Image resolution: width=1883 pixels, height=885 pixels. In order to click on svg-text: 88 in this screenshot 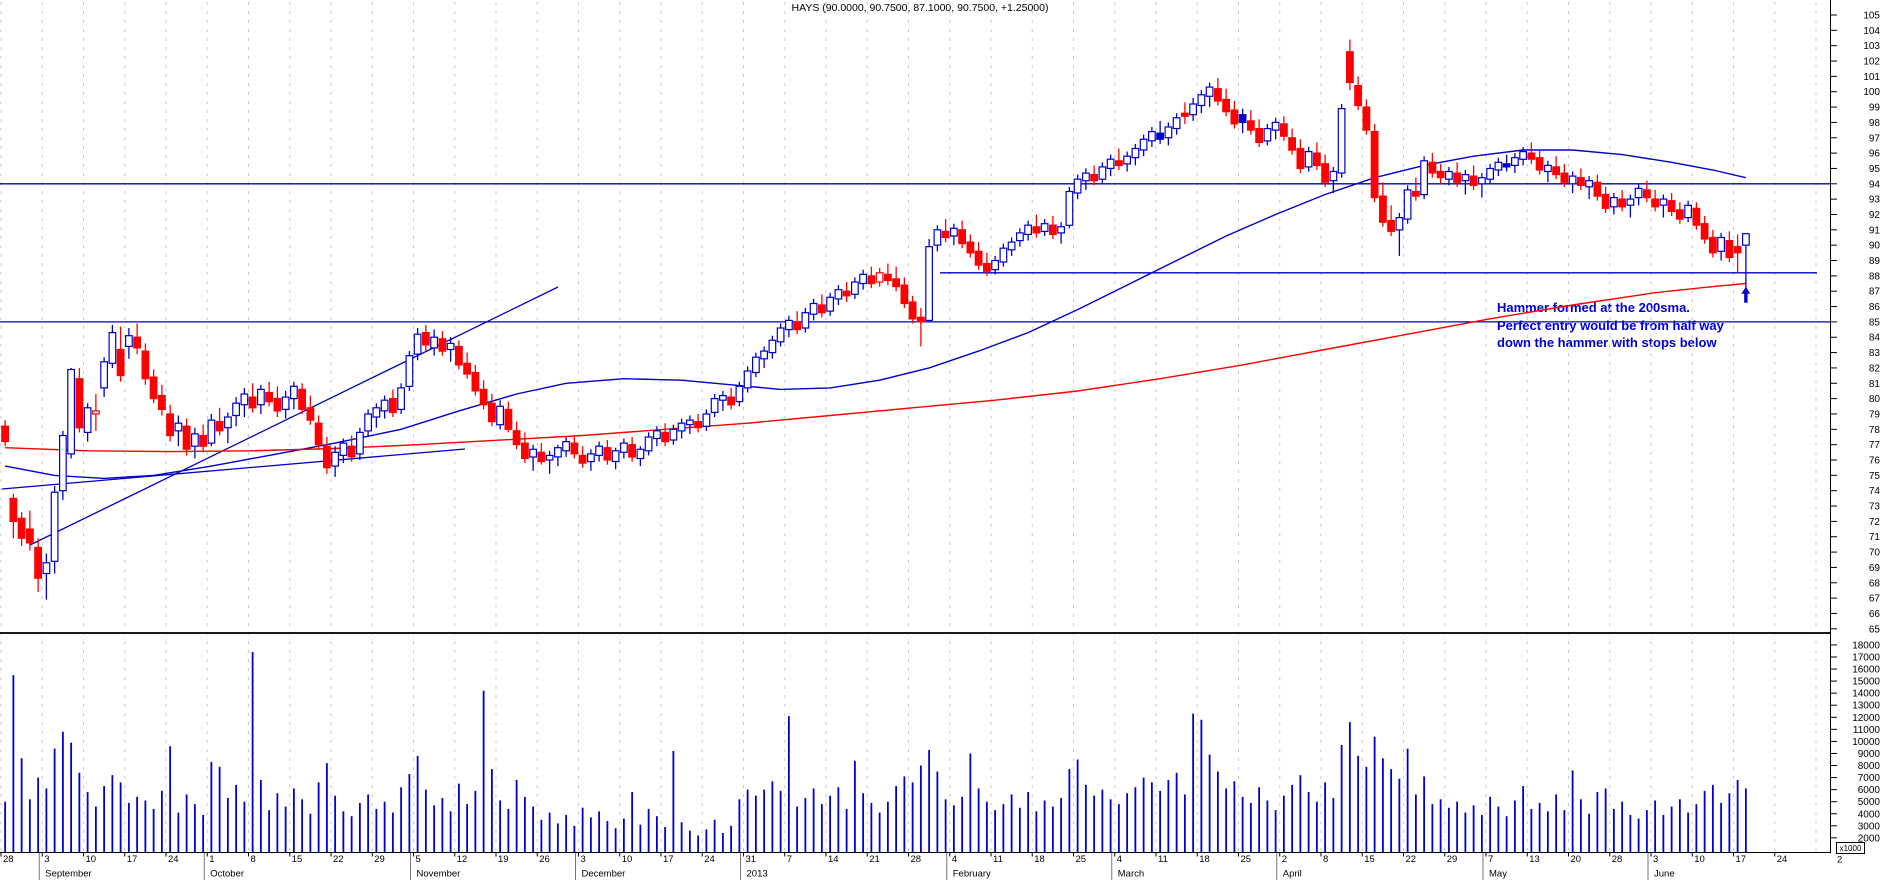, I will do `click(1875, 276)`.